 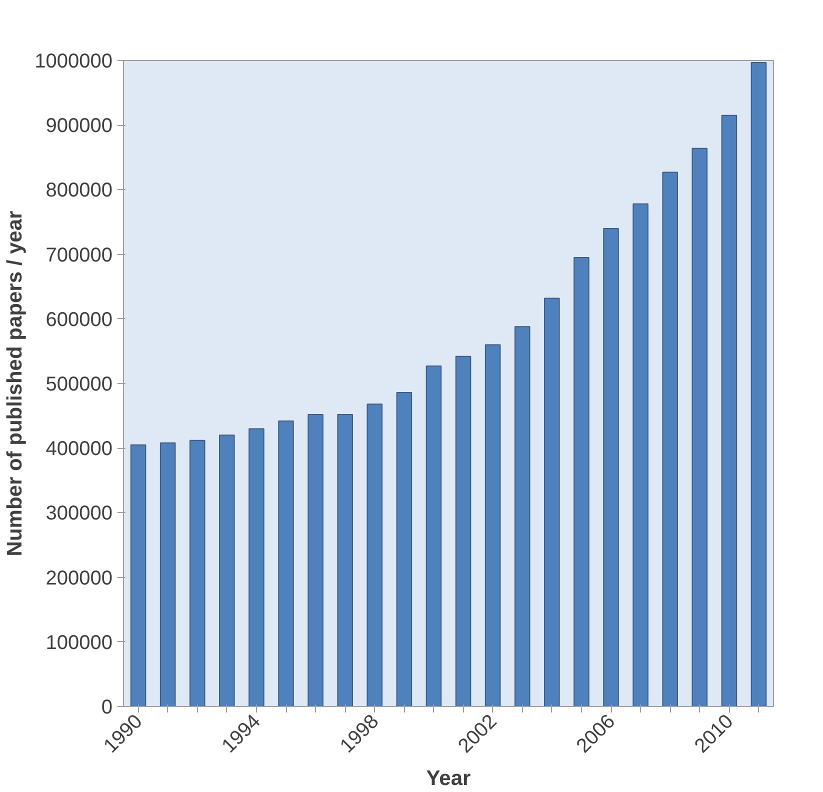 What do you see at coordinates (79, 126) in the screenshot?
I see `y-tick-label: 900000` at bounding box center [79, 126].